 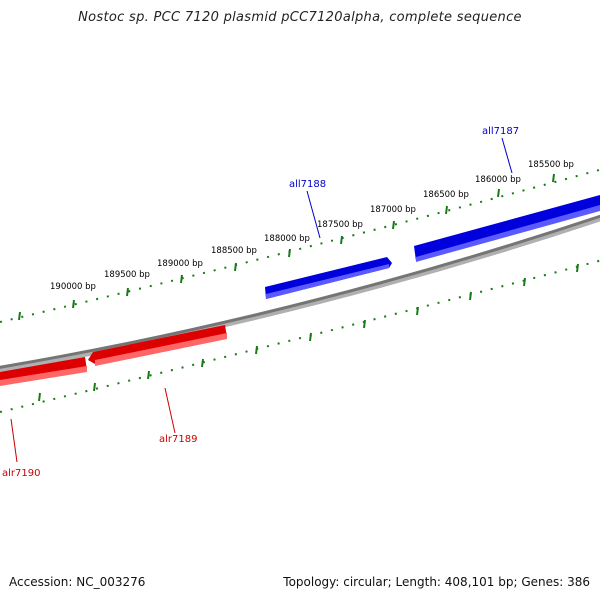 What do you see at coordinates (287, 239) in the screenshot?
I see `tick-label-188000: 188000 bp` at bounding box center [287, 239].